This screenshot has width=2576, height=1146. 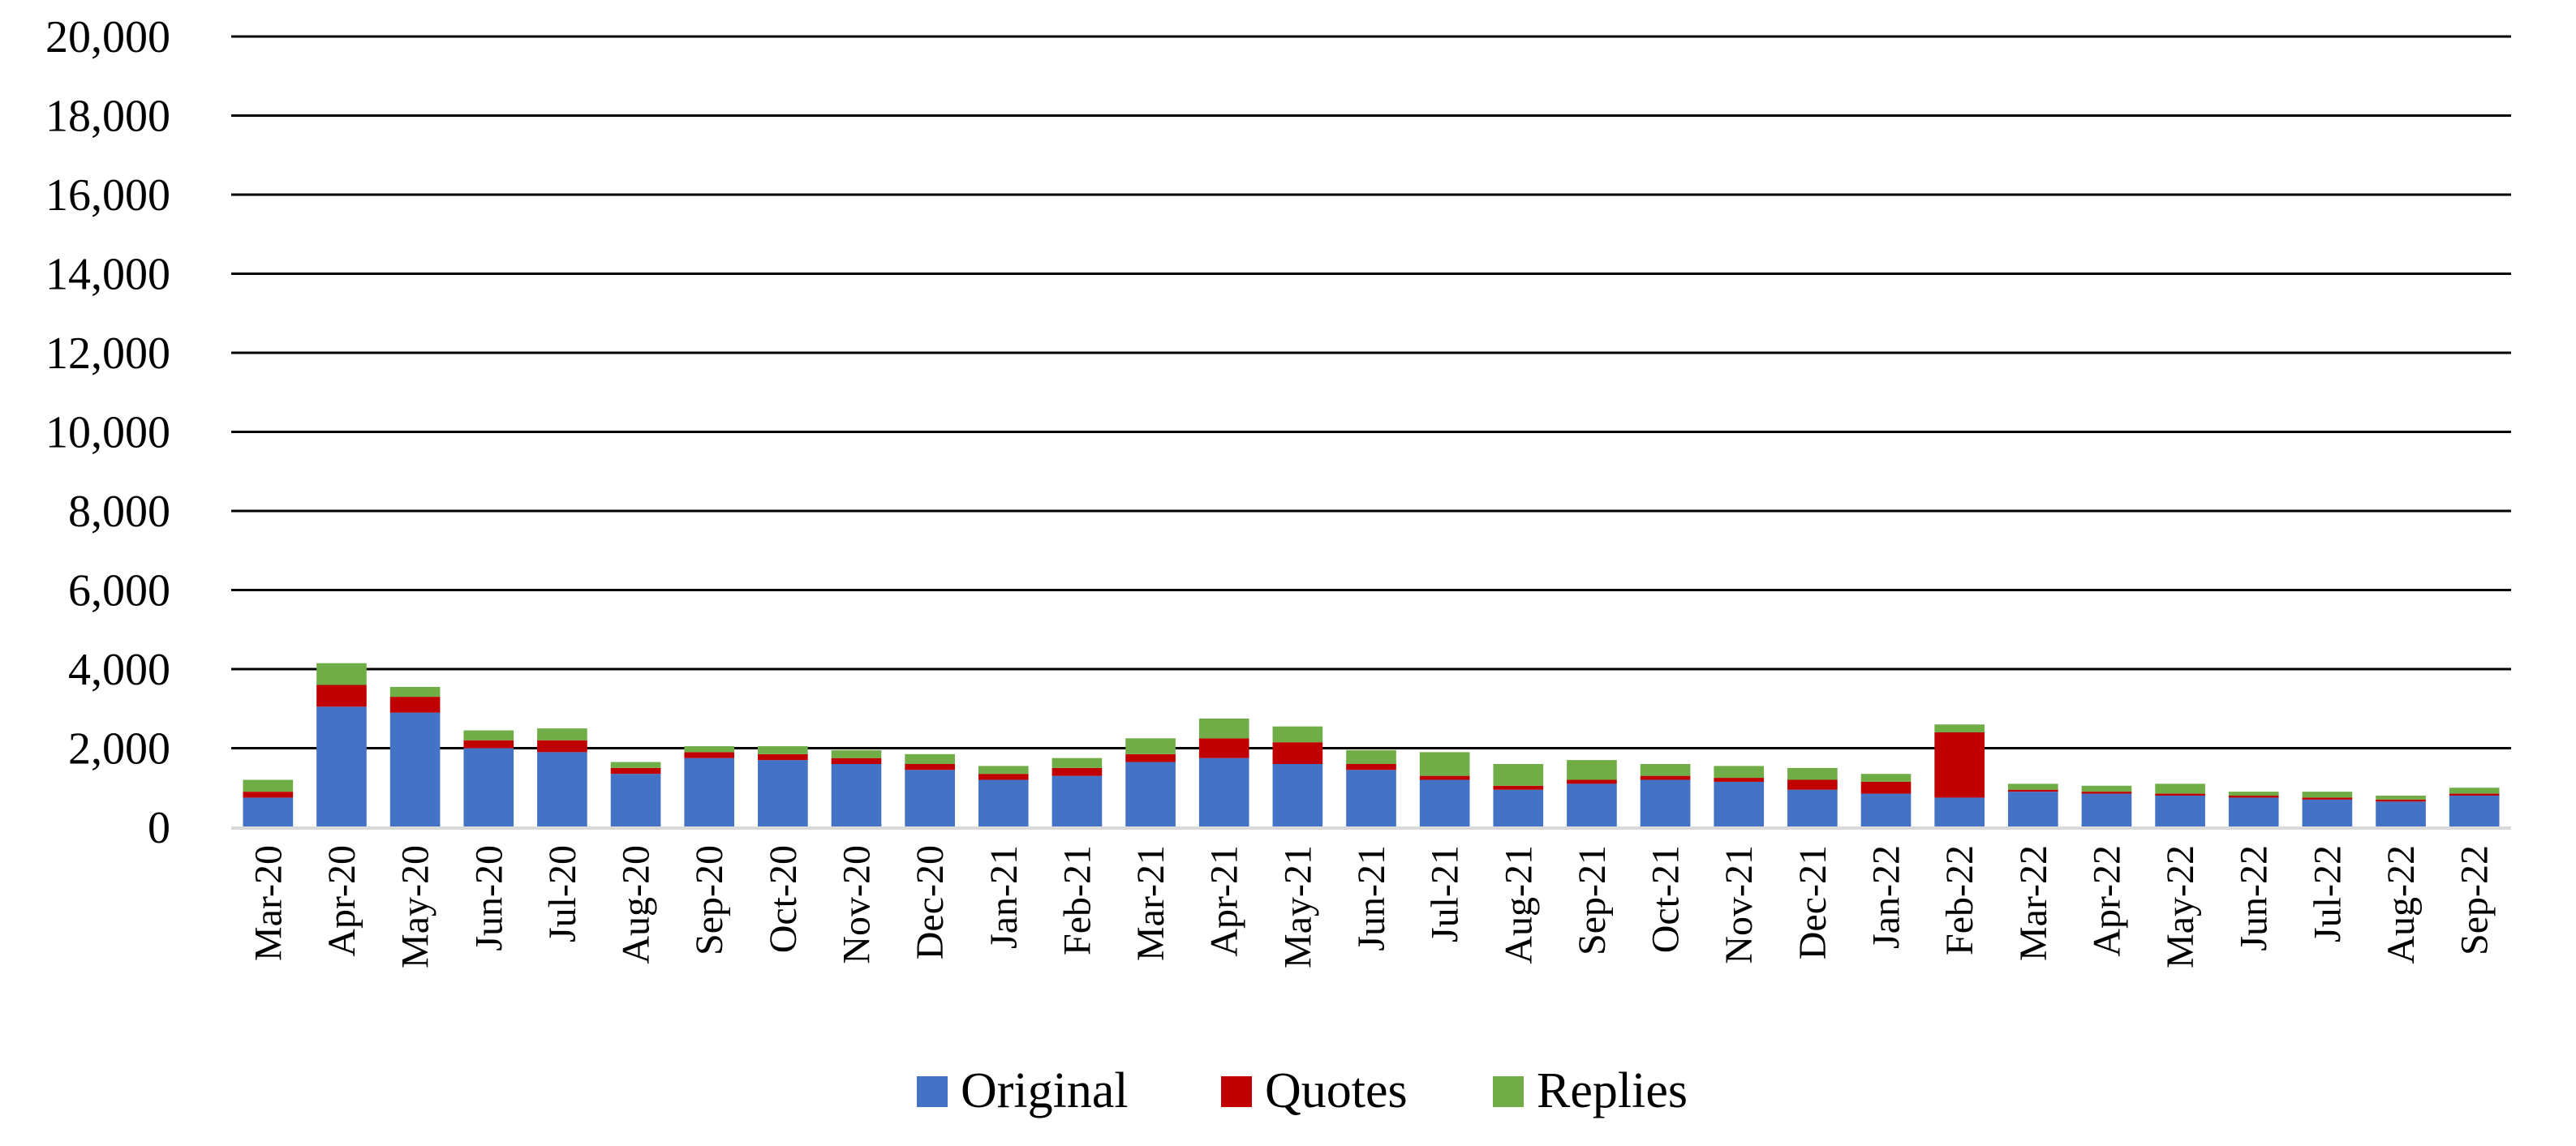 What do you see at coordinates (1150, 903) in the screenshot?
I see `x-tick-label: Mar-21` at bounding box center [1150, 903].